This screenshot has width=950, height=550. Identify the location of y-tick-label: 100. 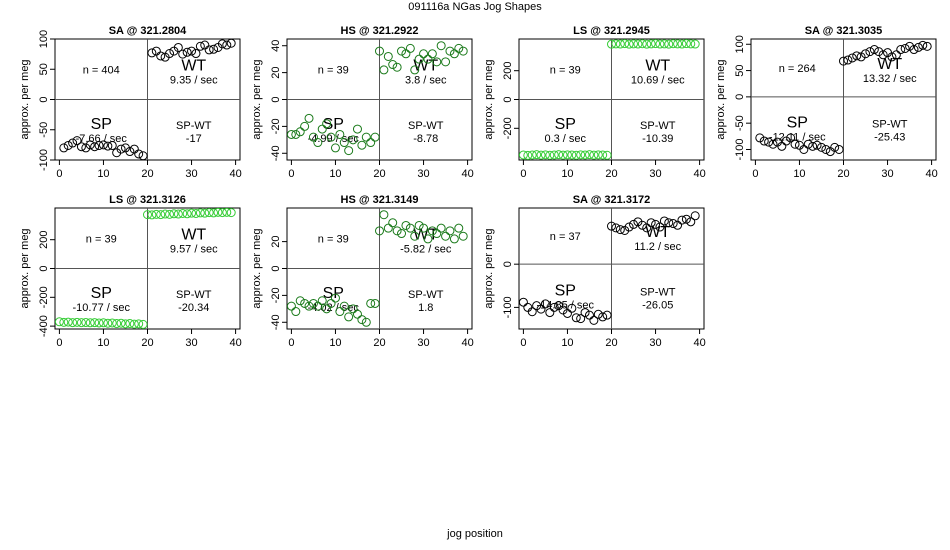
(44, 39).